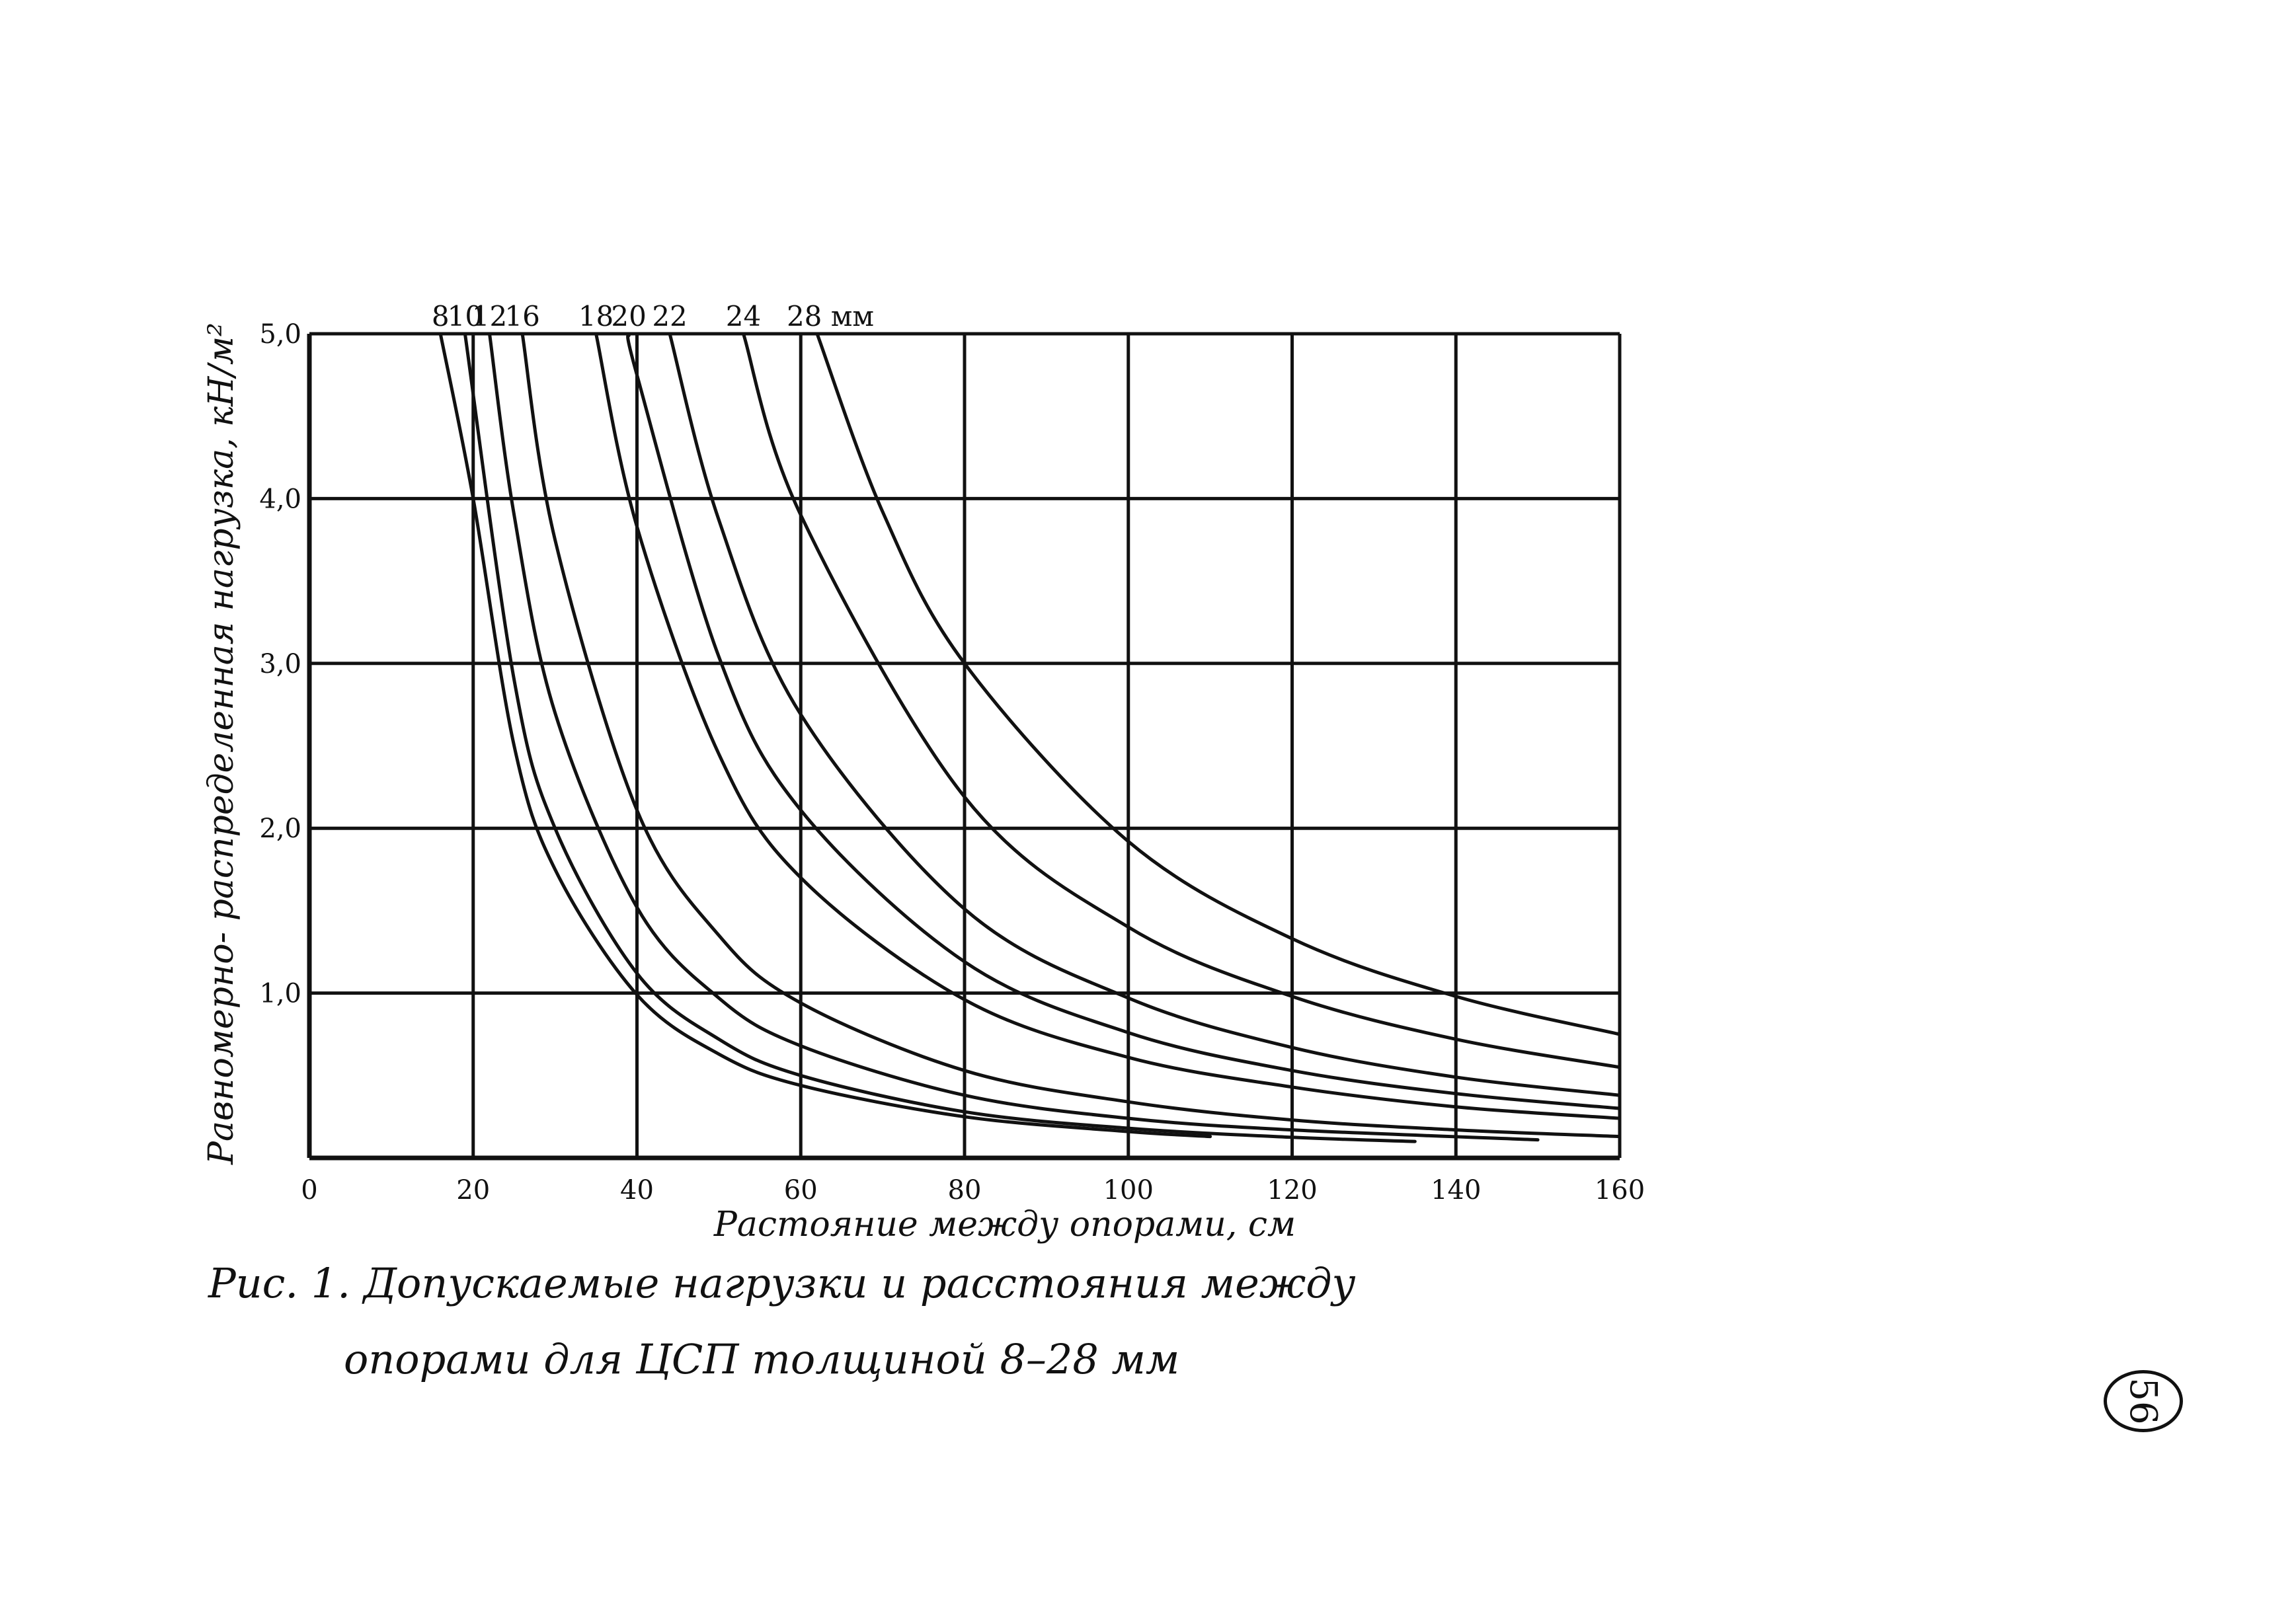  What do you see at coordinates (490, 316) in the screenshot?
I see `series-label-3: 12` at bounding box center [490, 316].